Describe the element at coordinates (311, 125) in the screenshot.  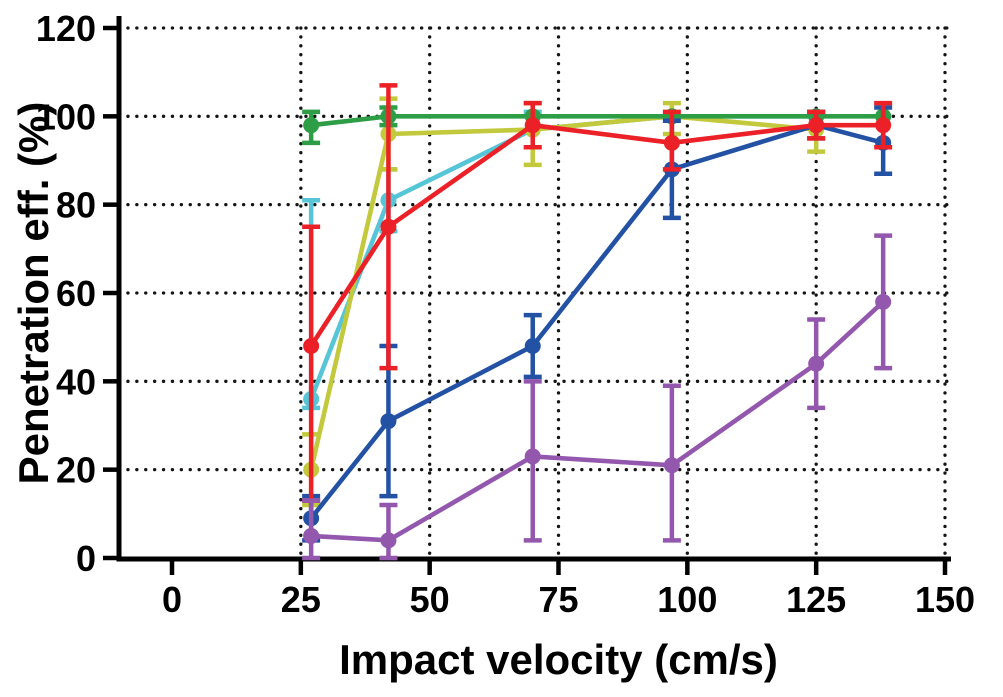
I see `green-series-point` at that location.